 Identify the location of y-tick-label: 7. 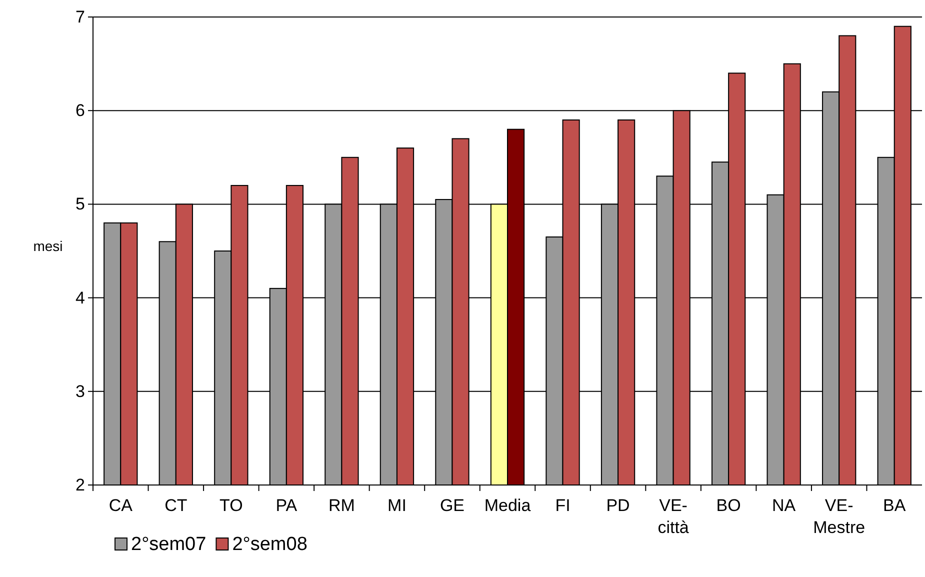
(80, 16).